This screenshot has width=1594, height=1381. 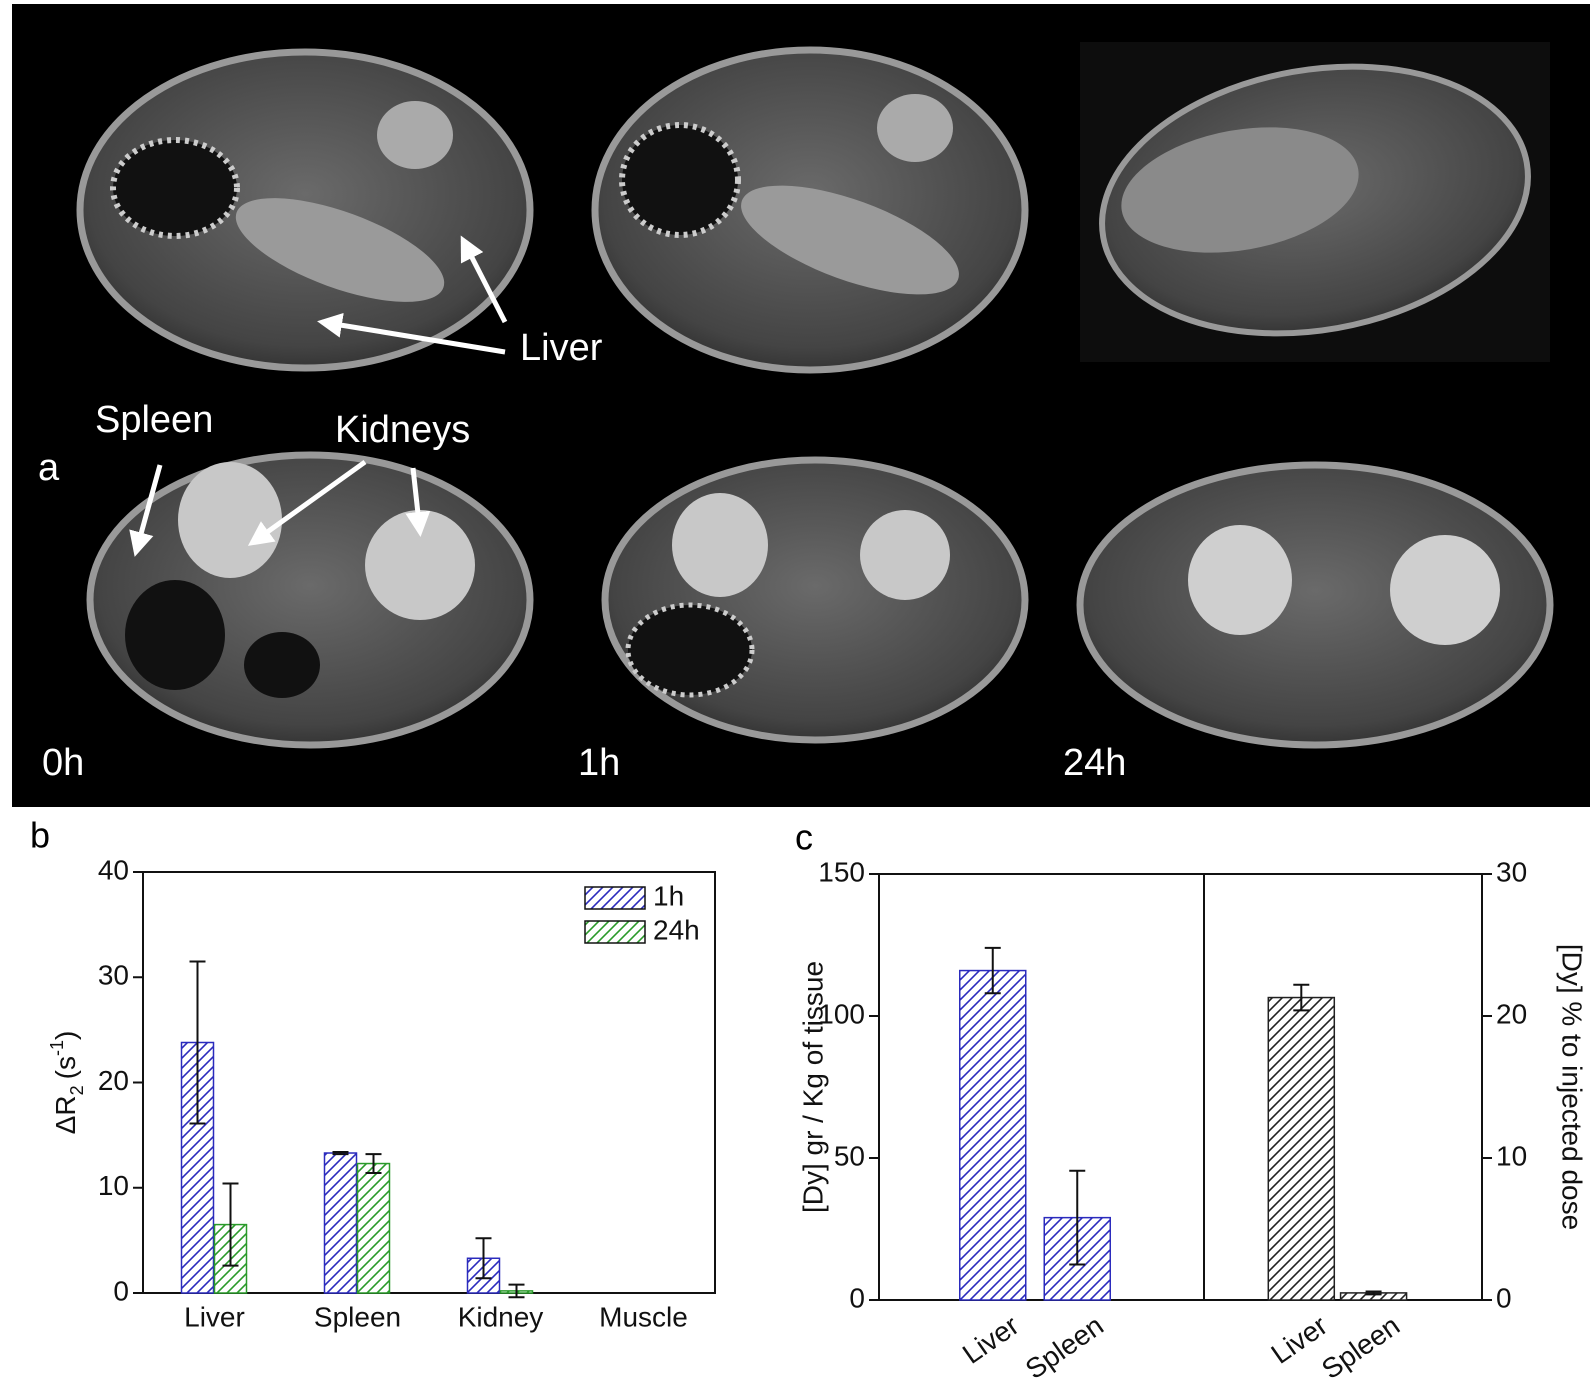 I want to click on y2-axis-label: [Dy] % to injected dose, so click(x=1572, y=1087).